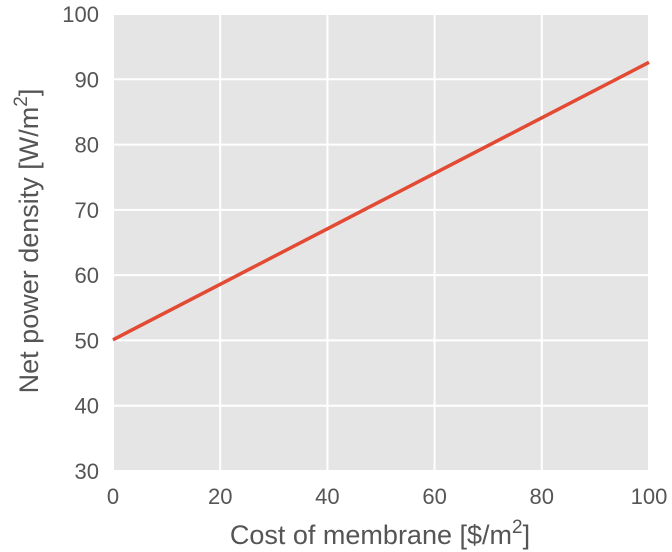 Image resolution: width=672 pixels, height=552 pixels. Describe the element at coordinates (371, 535) in the screenshot. I see `x-axis-label-main: Cost of membrane [$/m` at that location.